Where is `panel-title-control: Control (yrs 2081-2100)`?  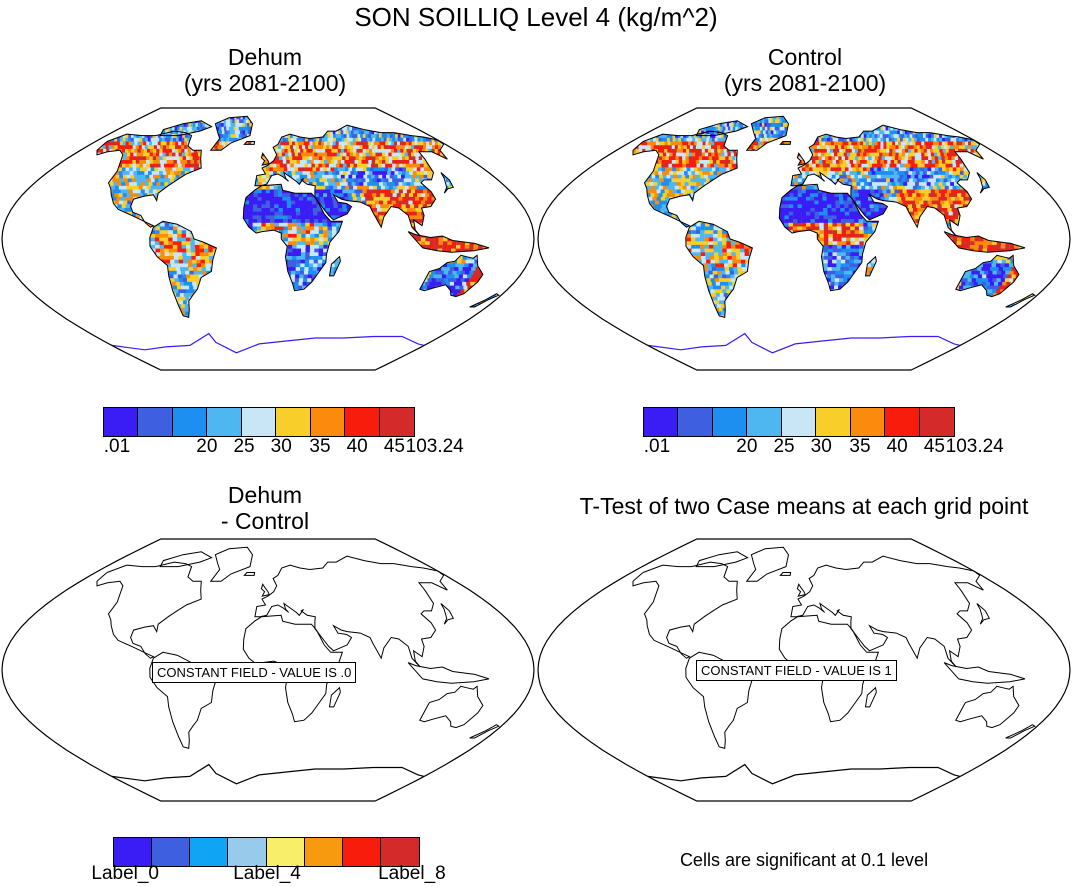
panel-title-control: Control (yrs 2081-2100) is located at coordinates (805, 70).